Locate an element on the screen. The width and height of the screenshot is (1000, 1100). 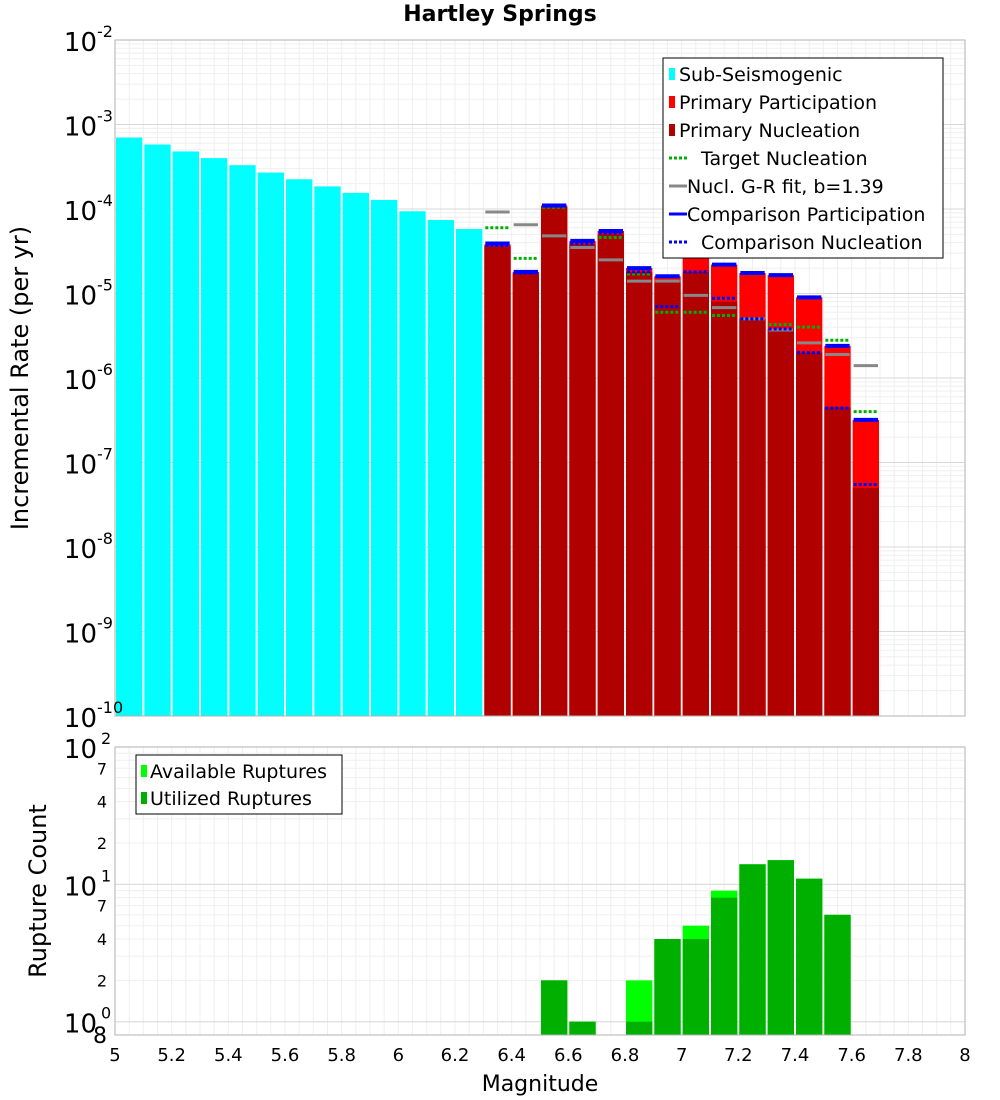
bottom-y-tick-exponent: 0 is located at coordinates (106, 1013).